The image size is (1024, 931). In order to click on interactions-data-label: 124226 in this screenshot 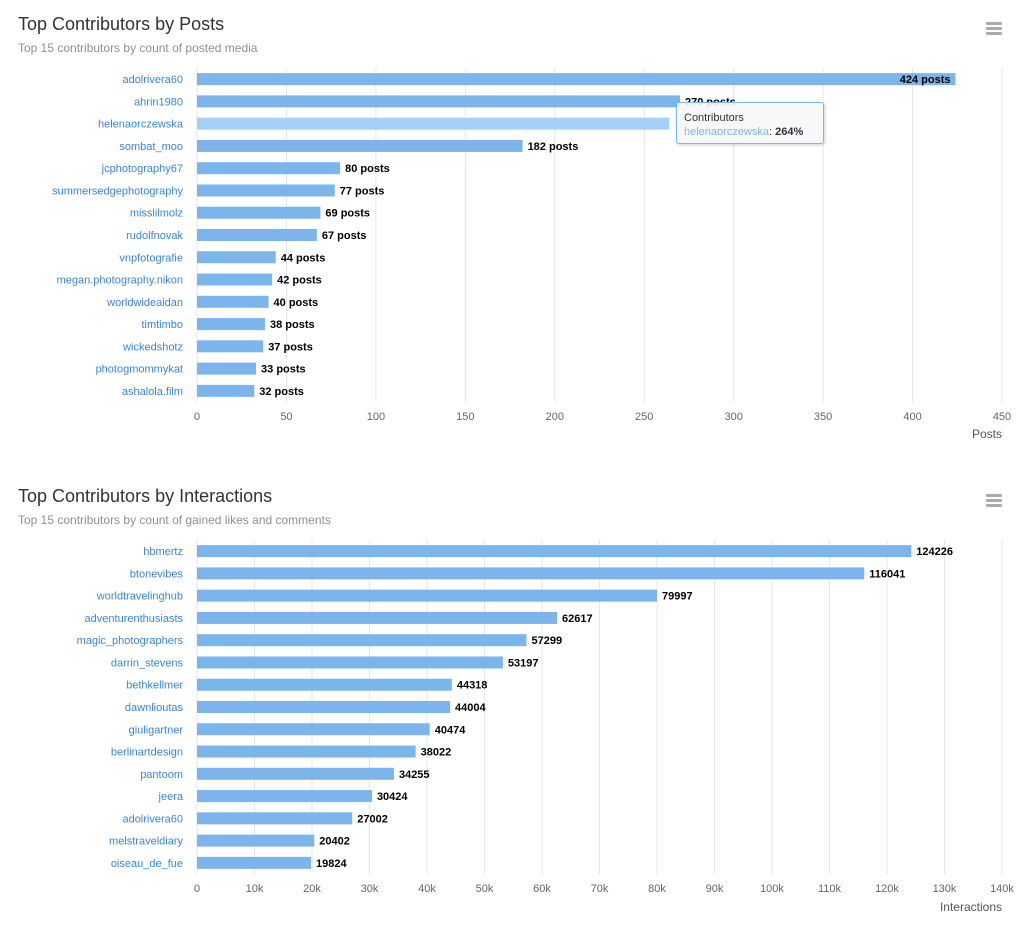, I will do `click(934, 552)`.